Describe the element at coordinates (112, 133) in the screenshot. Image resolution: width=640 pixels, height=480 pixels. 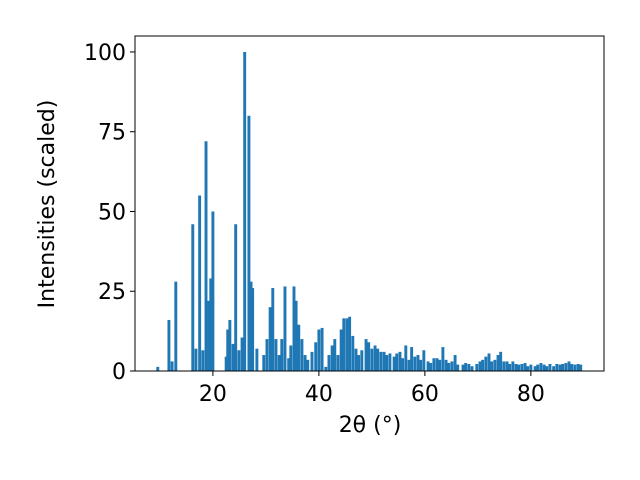
I see `y-tick-label: 75` at that location.